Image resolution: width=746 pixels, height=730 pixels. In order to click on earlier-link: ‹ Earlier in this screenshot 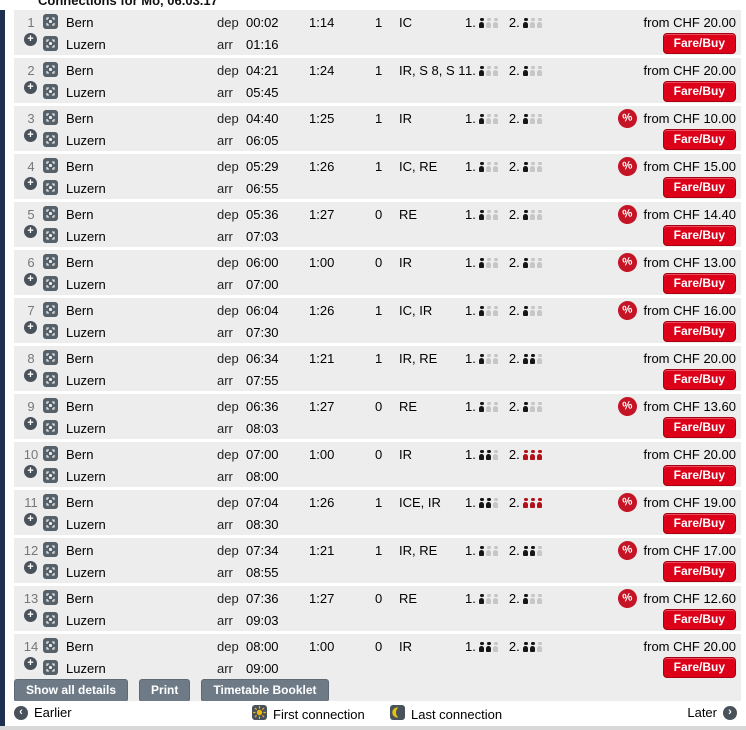, I will do `click(43, 712)`.